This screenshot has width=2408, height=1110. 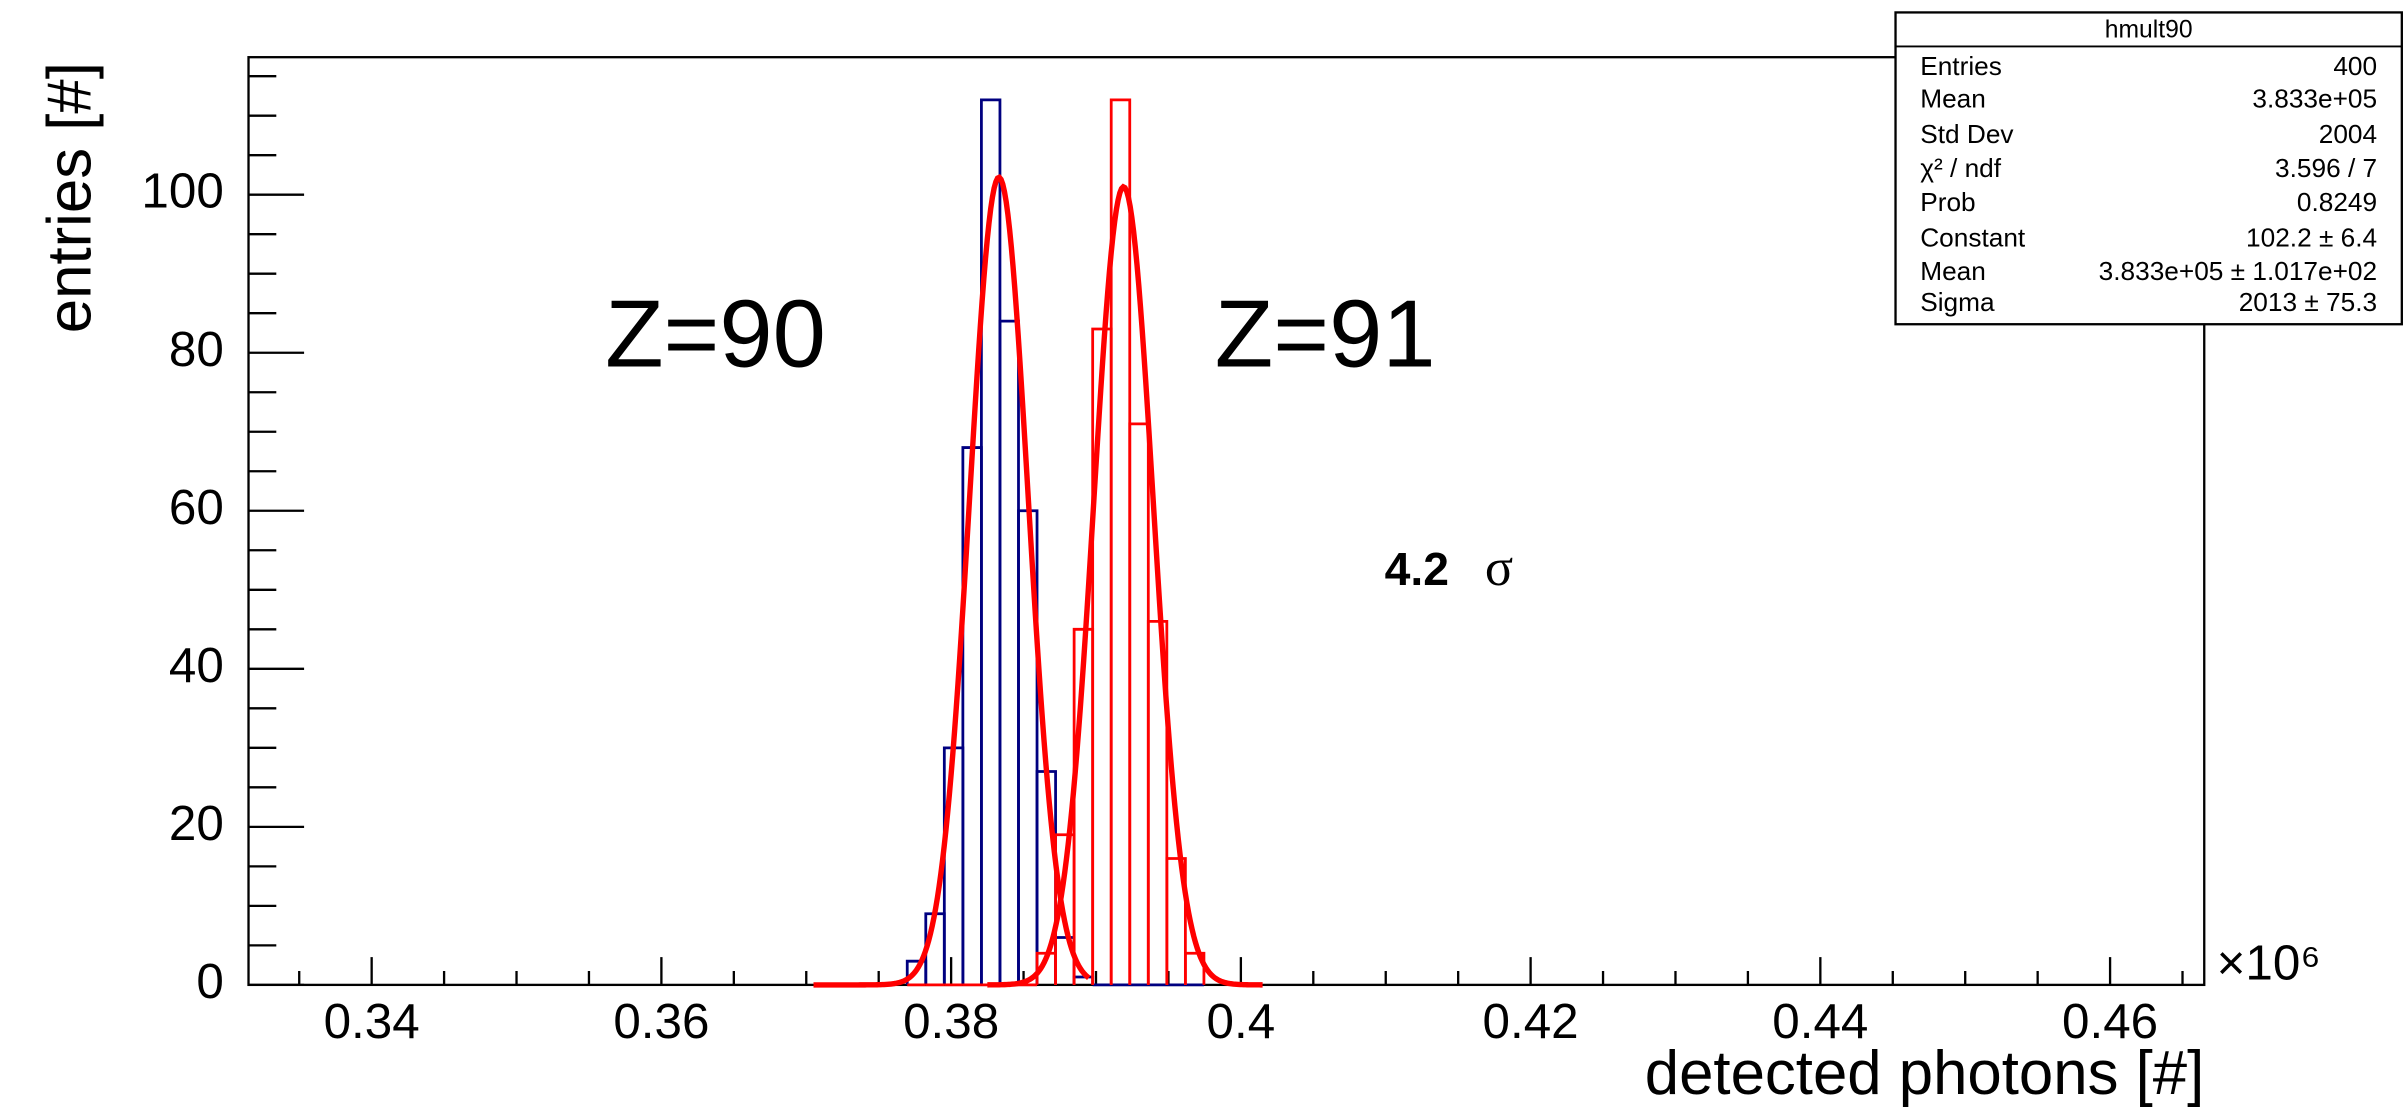 I want to click on stats-label: Constant, so click(x=1973, y=237).